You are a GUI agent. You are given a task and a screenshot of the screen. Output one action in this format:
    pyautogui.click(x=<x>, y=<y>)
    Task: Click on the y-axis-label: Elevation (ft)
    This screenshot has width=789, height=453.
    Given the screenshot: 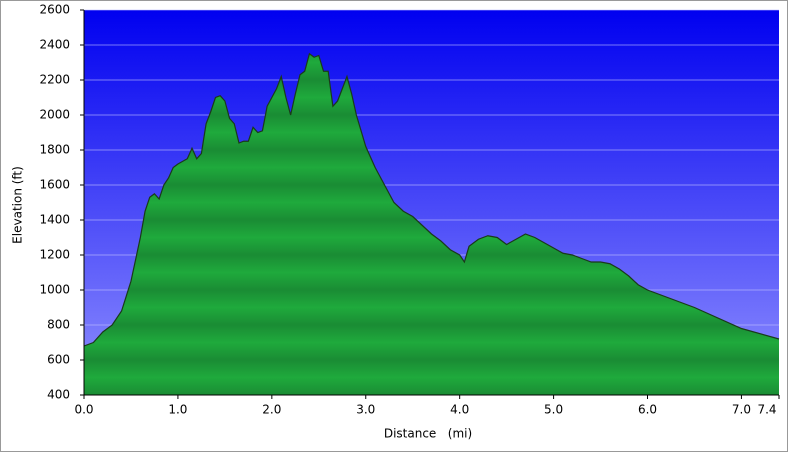 What is the action you would take?
    pyautogui.click(x=18, y=205)
    